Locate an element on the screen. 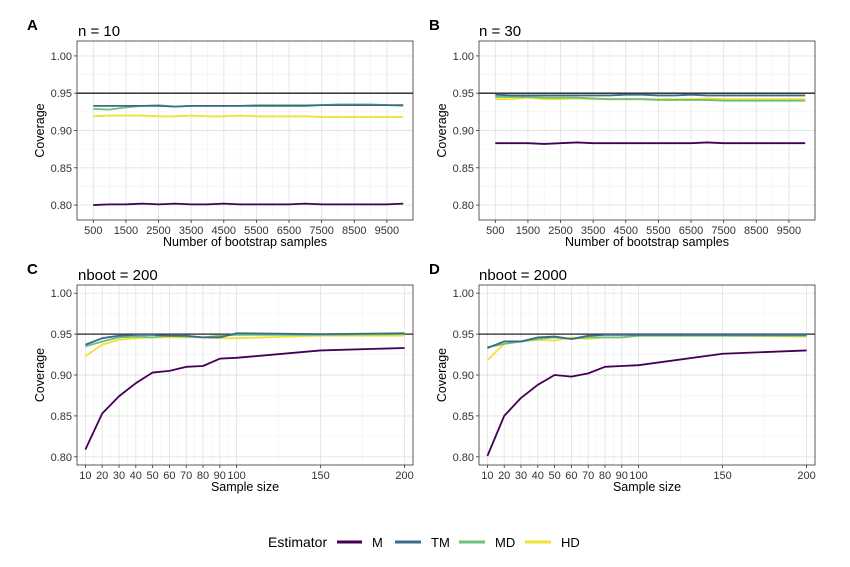 This screenshot has width=850, height=567. legend-label: TM is located at coordinates (440, 542).